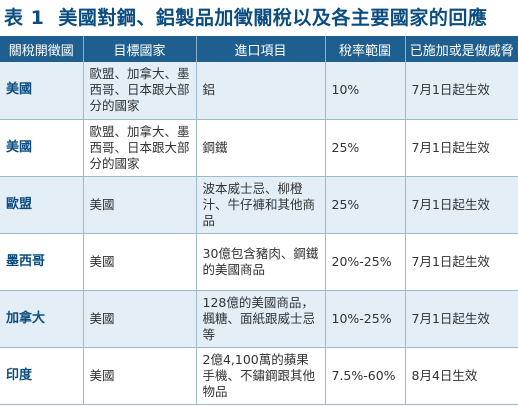  Describe the element at coordinates (461, 49) in the screenshot. I see `header-status: 已施加或是做威脅` at that location.